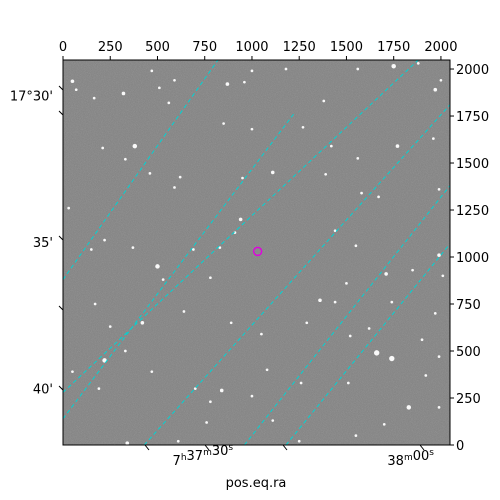 The width and height of the screenshot is (500, 500). Describe the element at coordinates (468, 305) in the screenshot. I see `right-tick-label: 750` at that location.